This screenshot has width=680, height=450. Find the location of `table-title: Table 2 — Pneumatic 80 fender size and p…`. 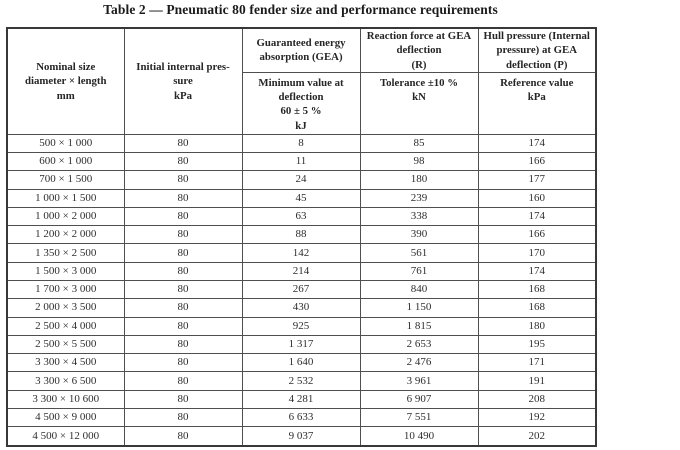

table-title: Table 2 — Pneumatic 80 fender size and p… is located at coordinates (300, 9).